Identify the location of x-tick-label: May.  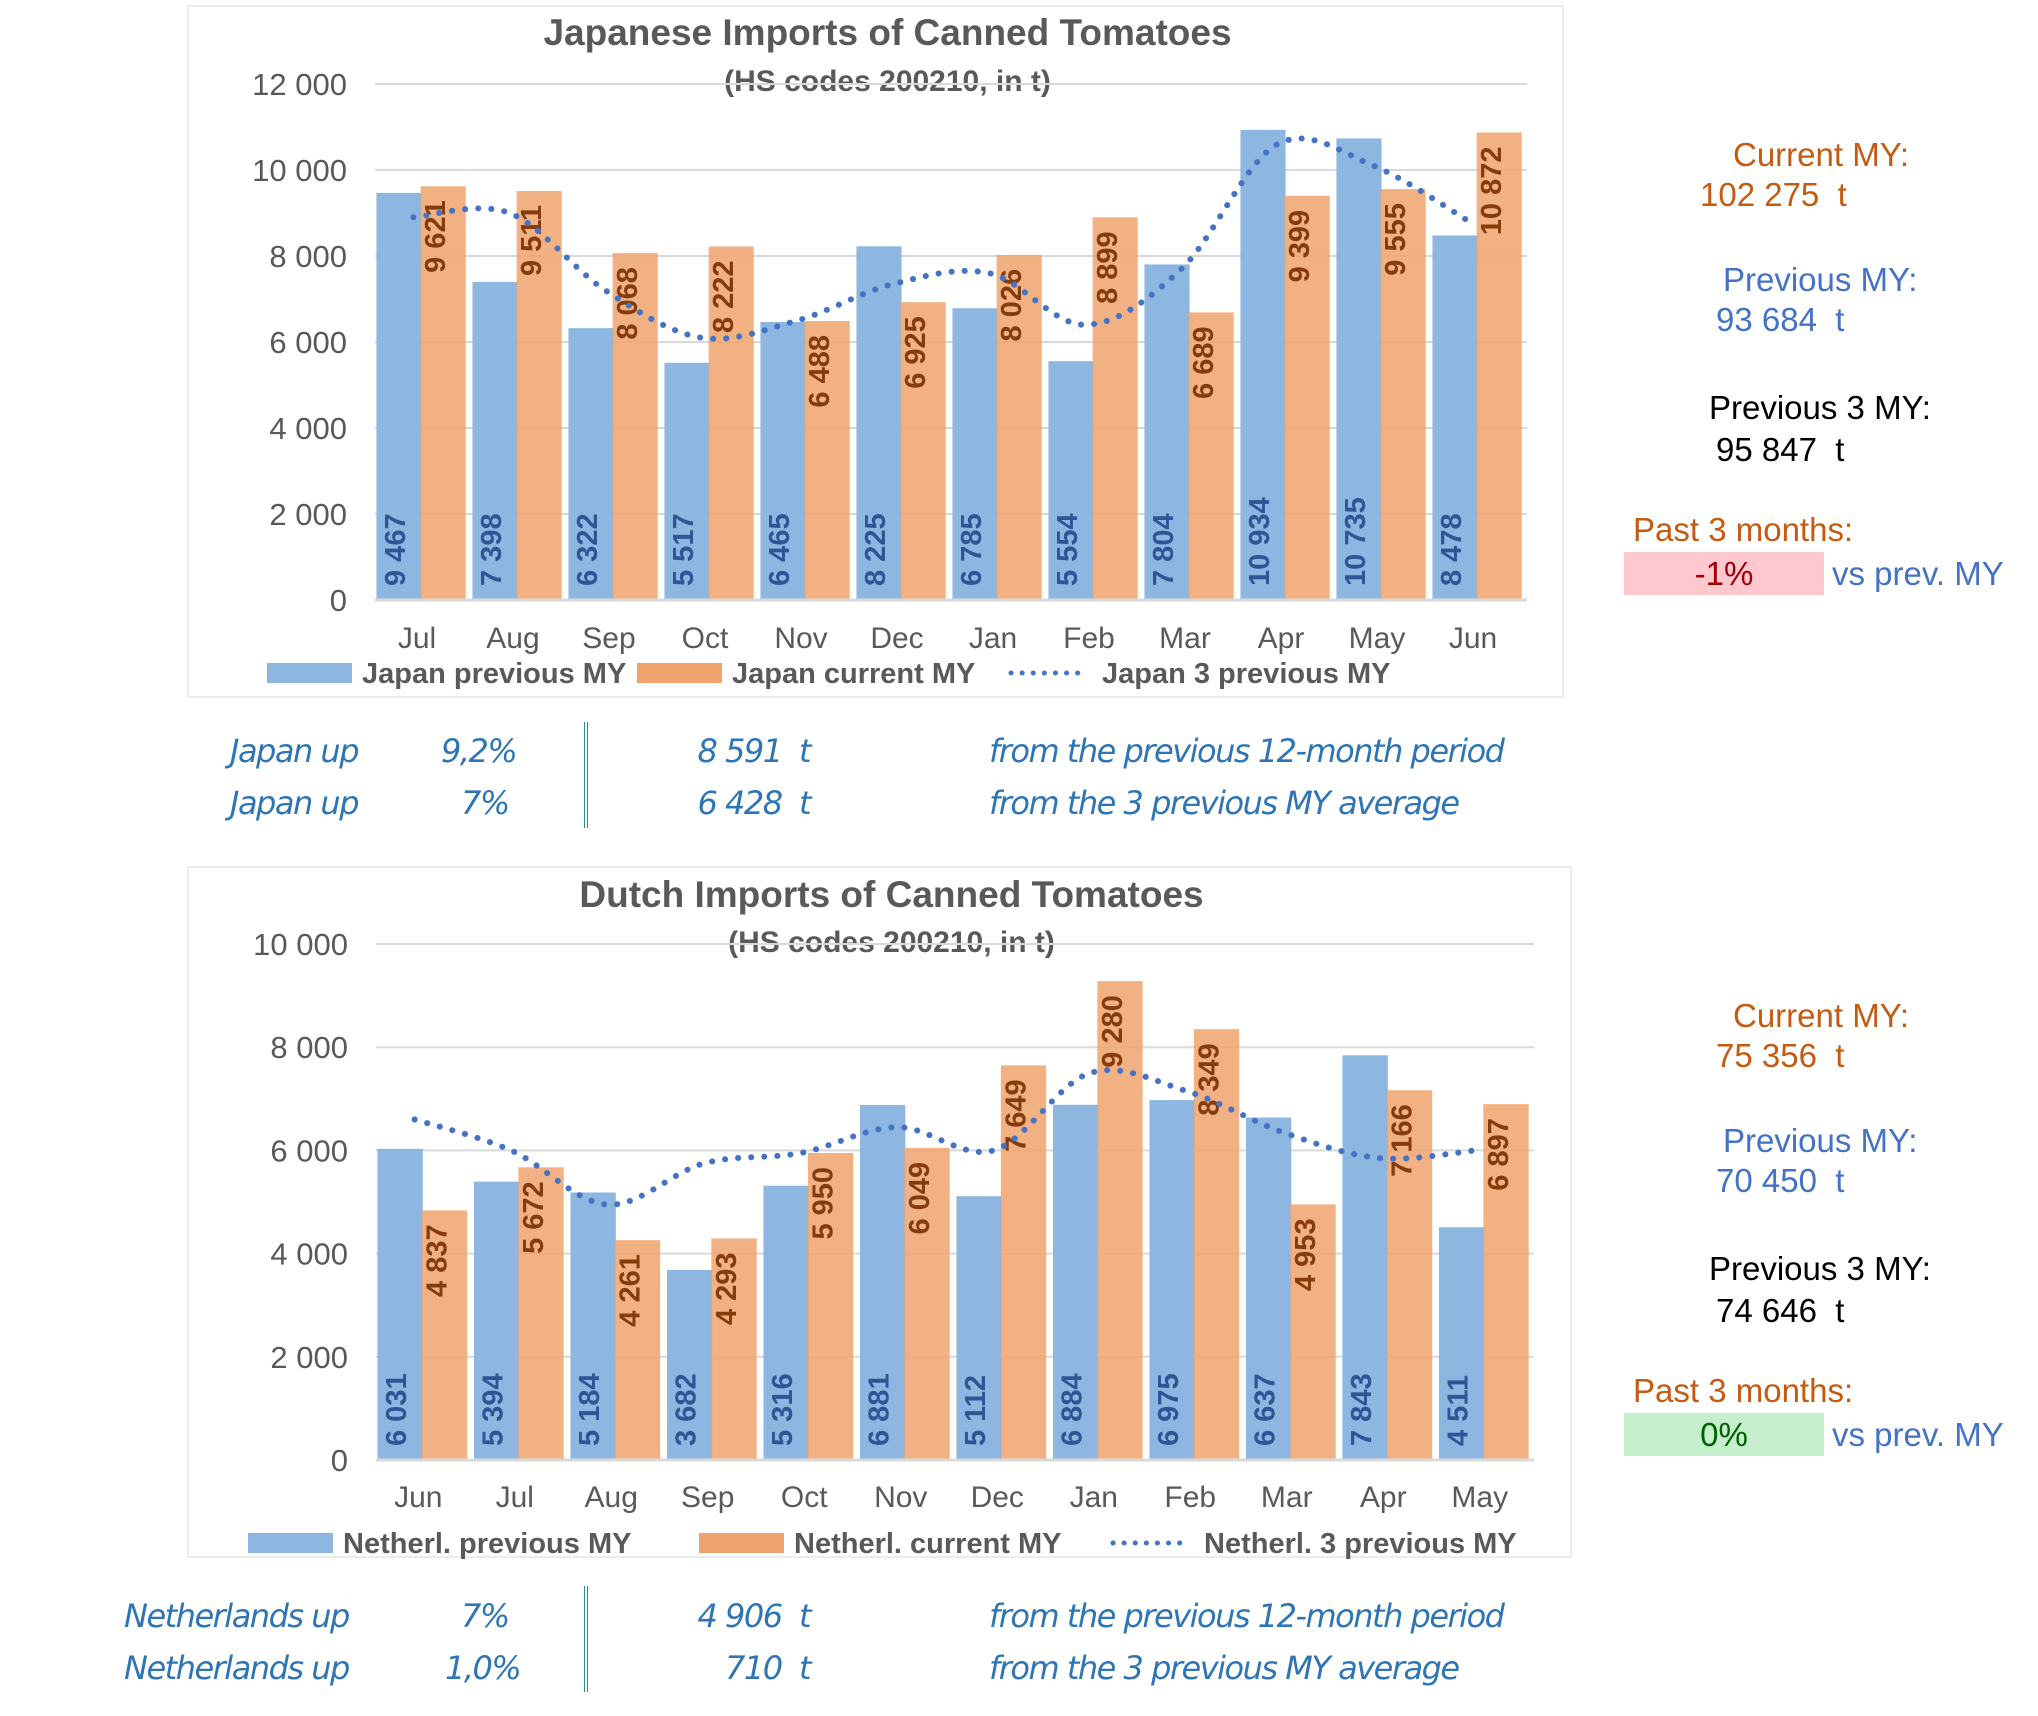
(1377, 638).